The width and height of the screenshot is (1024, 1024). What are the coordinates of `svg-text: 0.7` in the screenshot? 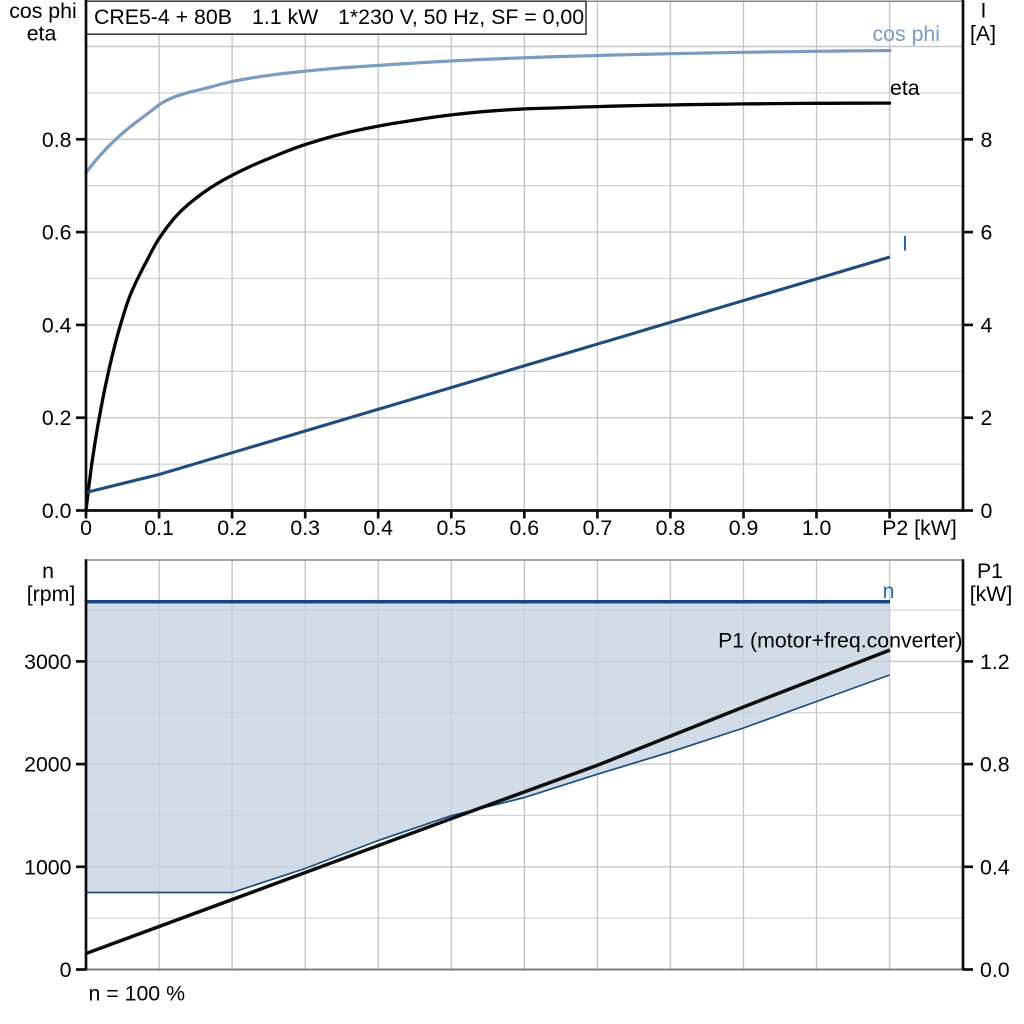 It's located at (598, 528).